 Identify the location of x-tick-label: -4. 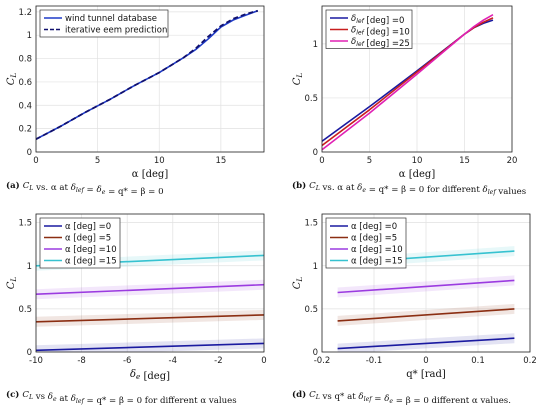
(173, 361).